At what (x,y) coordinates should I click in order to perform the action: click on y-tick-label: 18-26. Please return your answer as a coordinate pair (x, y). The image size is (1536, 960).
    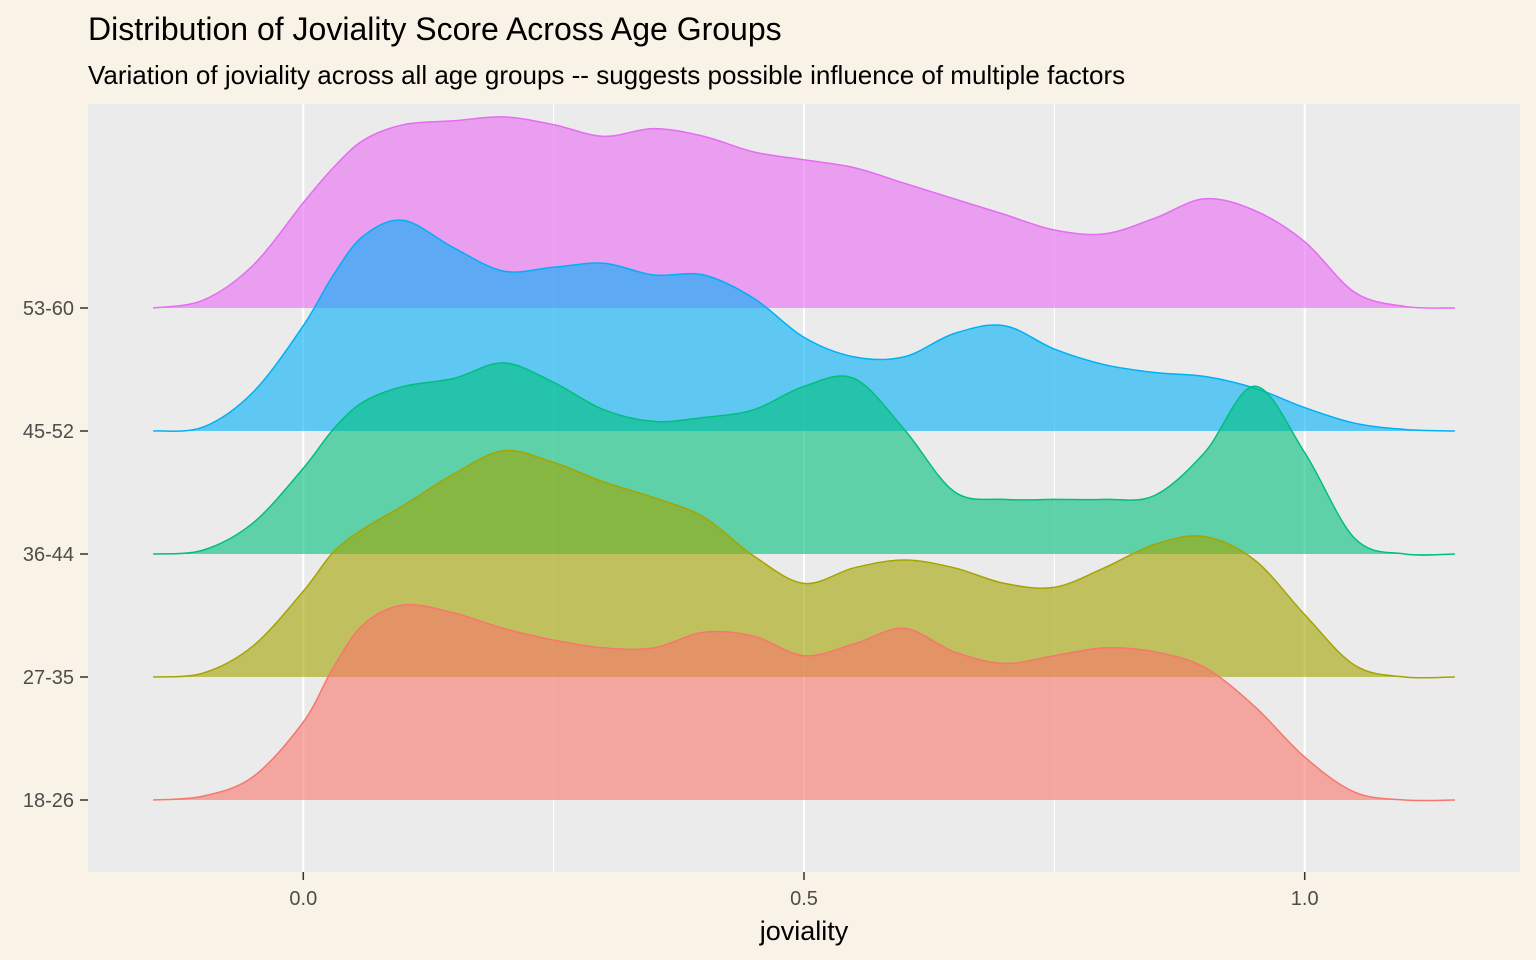
    Looking at the image, I should click on (48, 801).